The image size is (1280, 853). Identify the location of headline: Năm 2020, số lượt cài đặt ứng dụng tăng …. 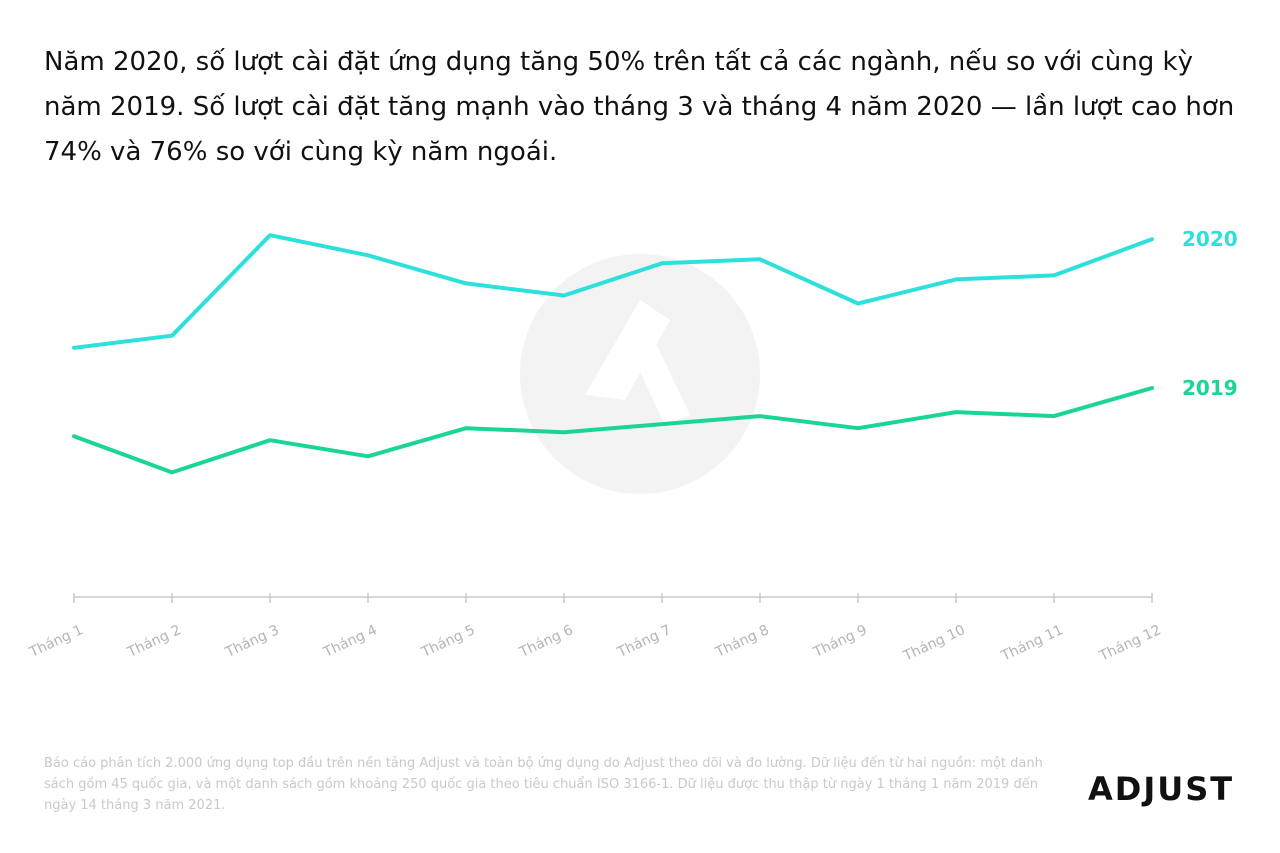
(639, 107).